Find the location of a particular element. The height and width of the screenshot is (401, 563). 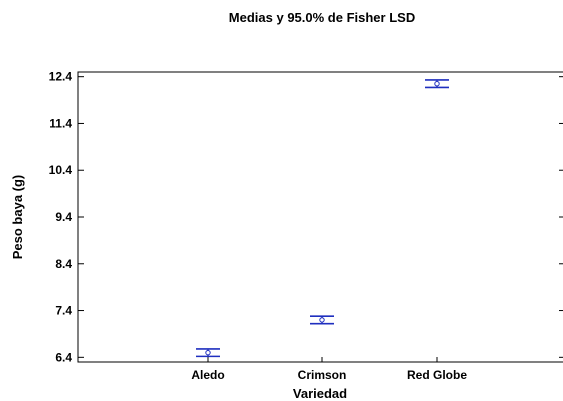

y-tick-label: 11.4 is located at coordinates (60, 123).